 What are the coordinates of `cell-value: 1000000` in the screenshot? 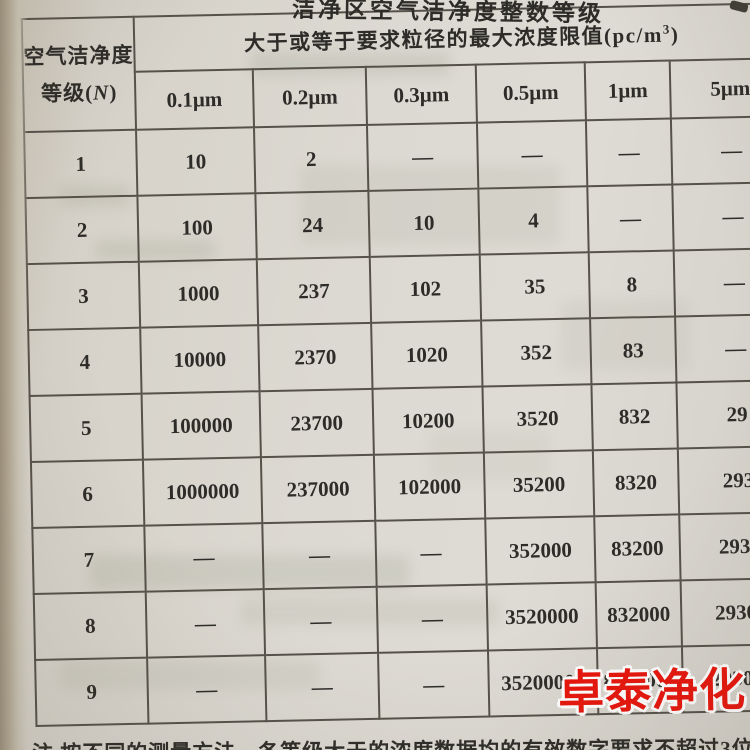 It's located at (202, 491).